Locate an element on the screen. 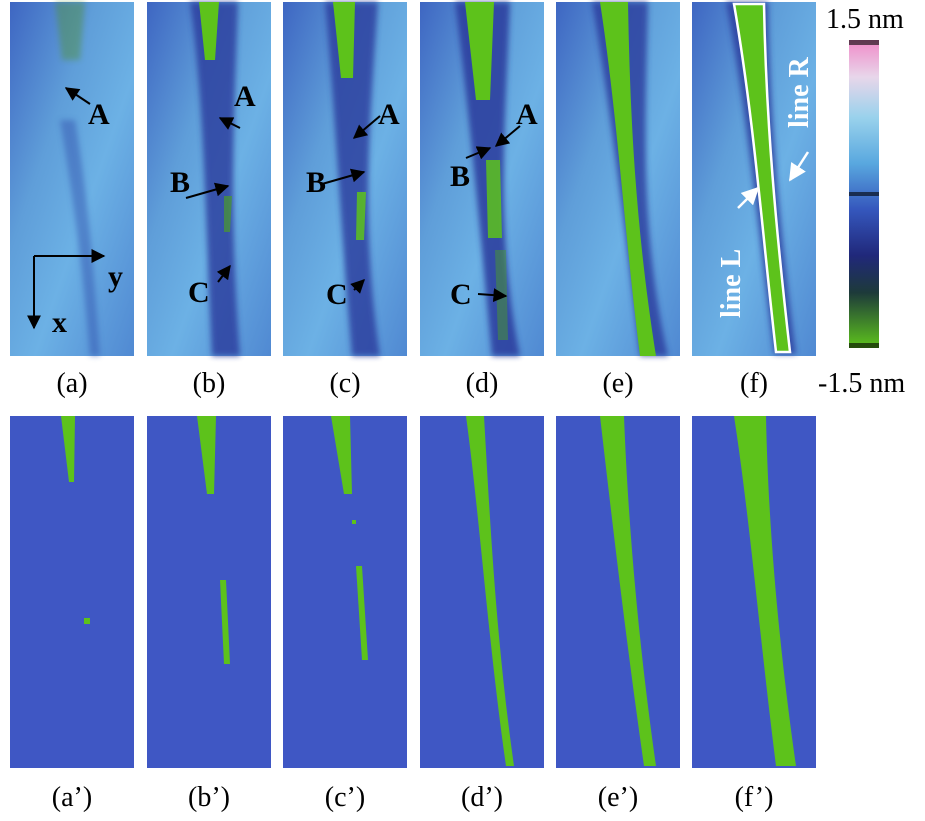  label-c-panel-d: C is located at coordinates (461, 294).